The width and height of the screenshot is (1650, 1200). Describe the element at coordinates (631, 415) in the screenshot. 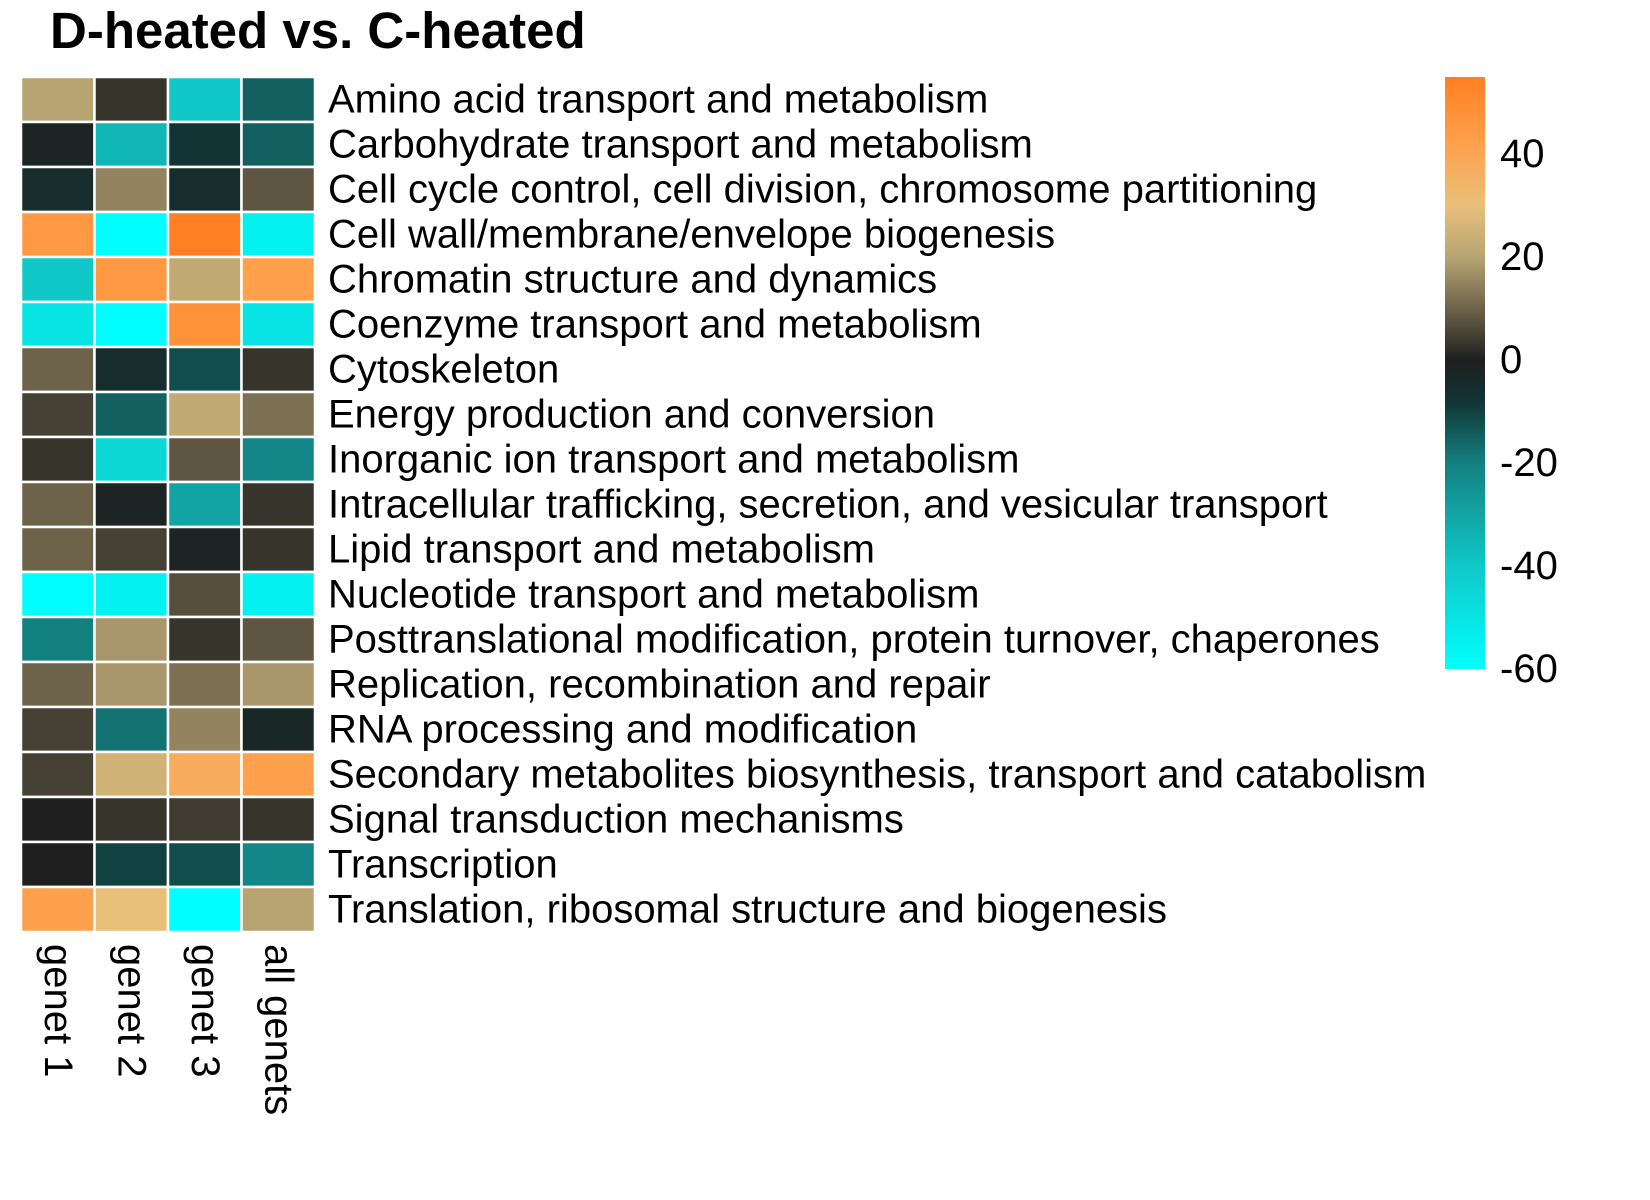

I see `row-label: Energy production and conversion` at that location.